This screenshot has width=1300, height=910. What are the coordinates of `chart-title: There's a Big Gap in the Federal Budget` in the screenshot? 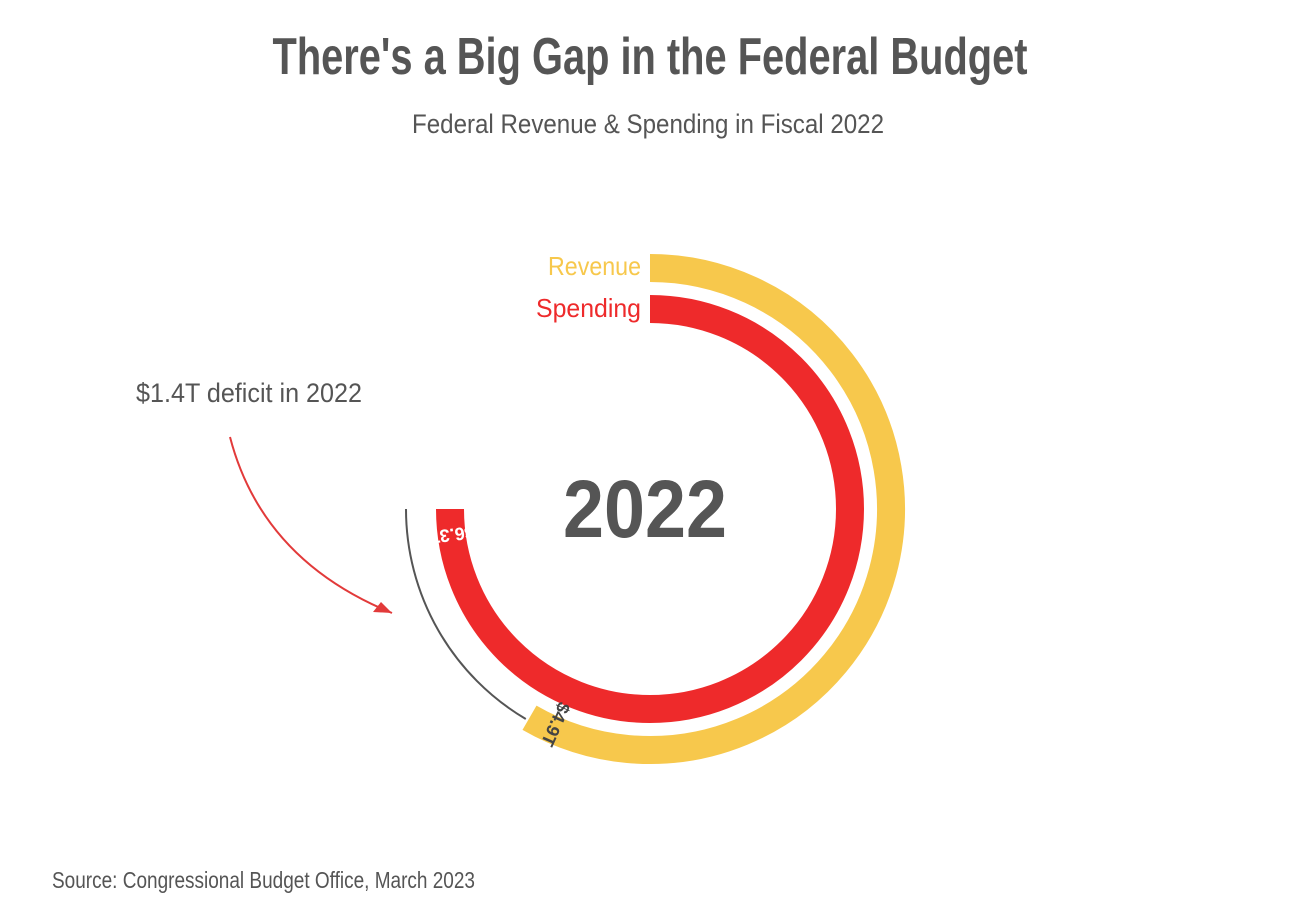 It's located at (650, 57).